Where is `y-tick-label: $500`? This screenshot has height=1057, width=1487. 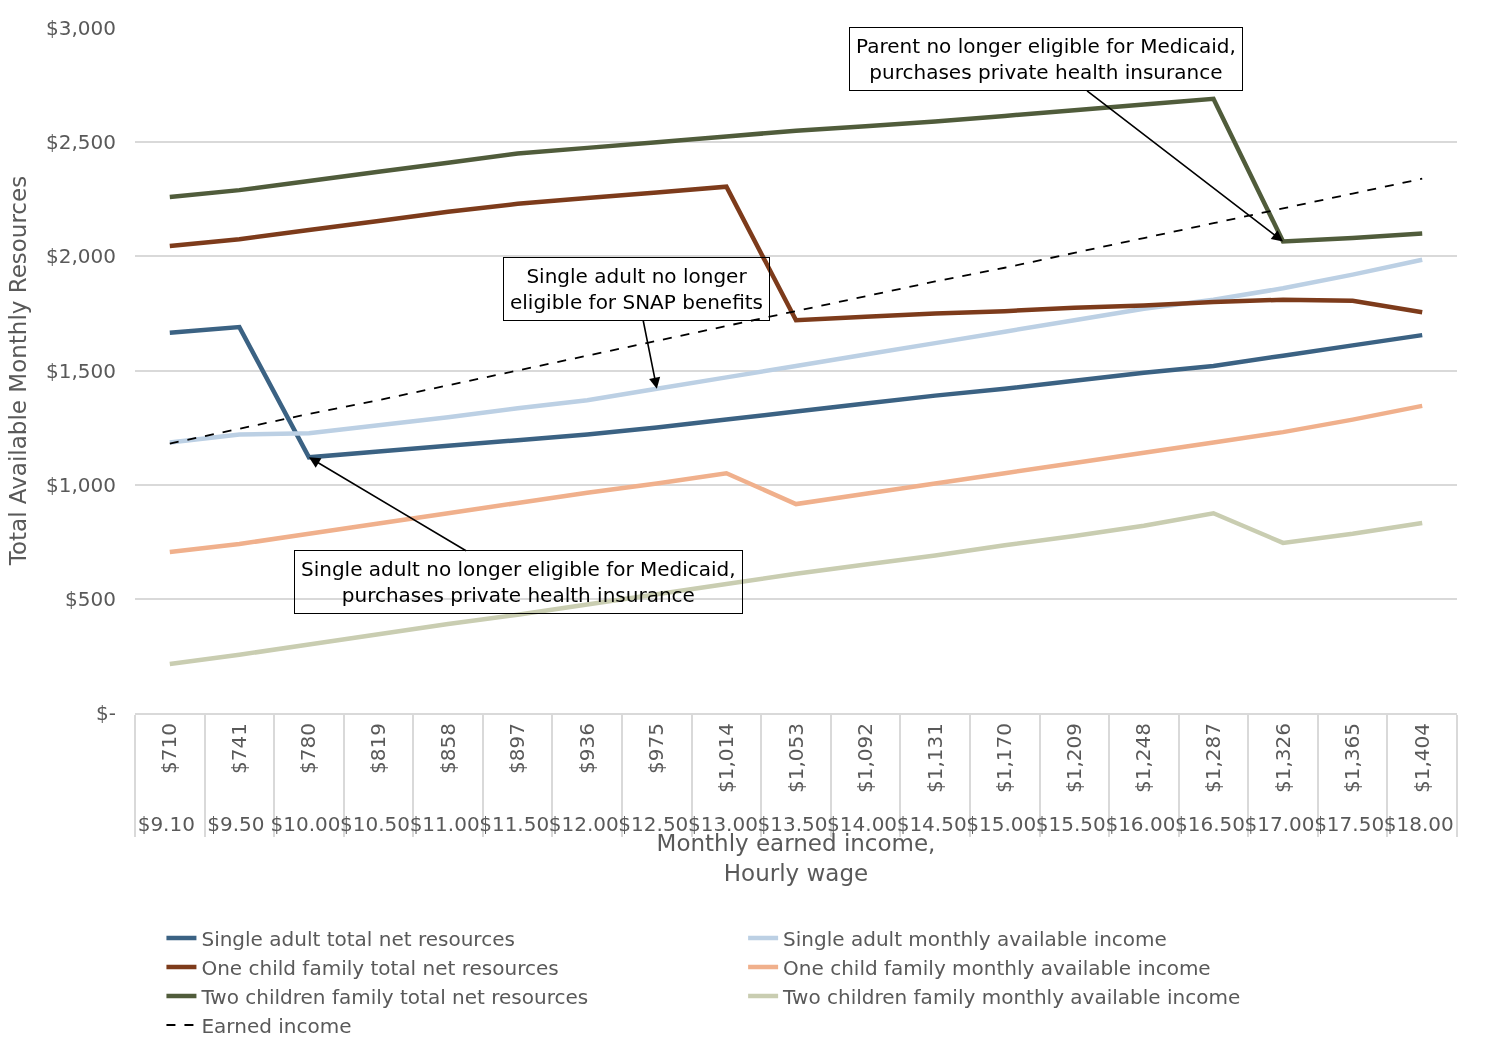 y-tick-label: $500 is located at coordinates (90, 598).